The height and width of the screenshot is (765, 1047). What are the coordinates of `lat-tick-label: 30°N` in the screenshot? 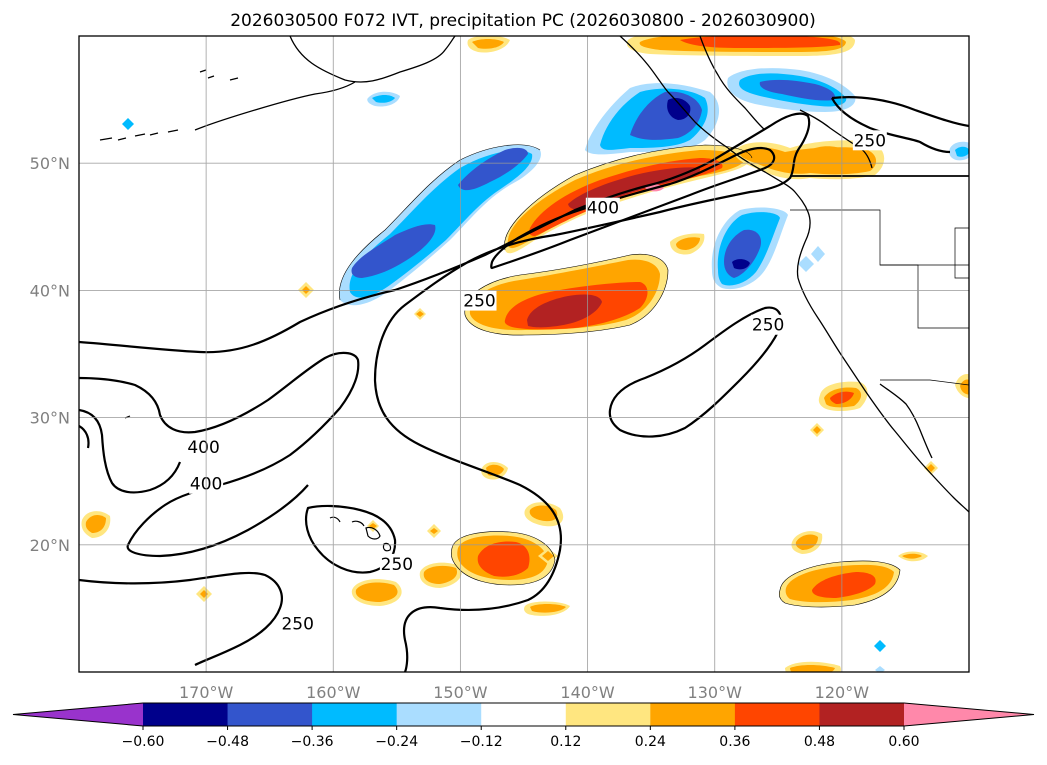 It's located at (50, 418).